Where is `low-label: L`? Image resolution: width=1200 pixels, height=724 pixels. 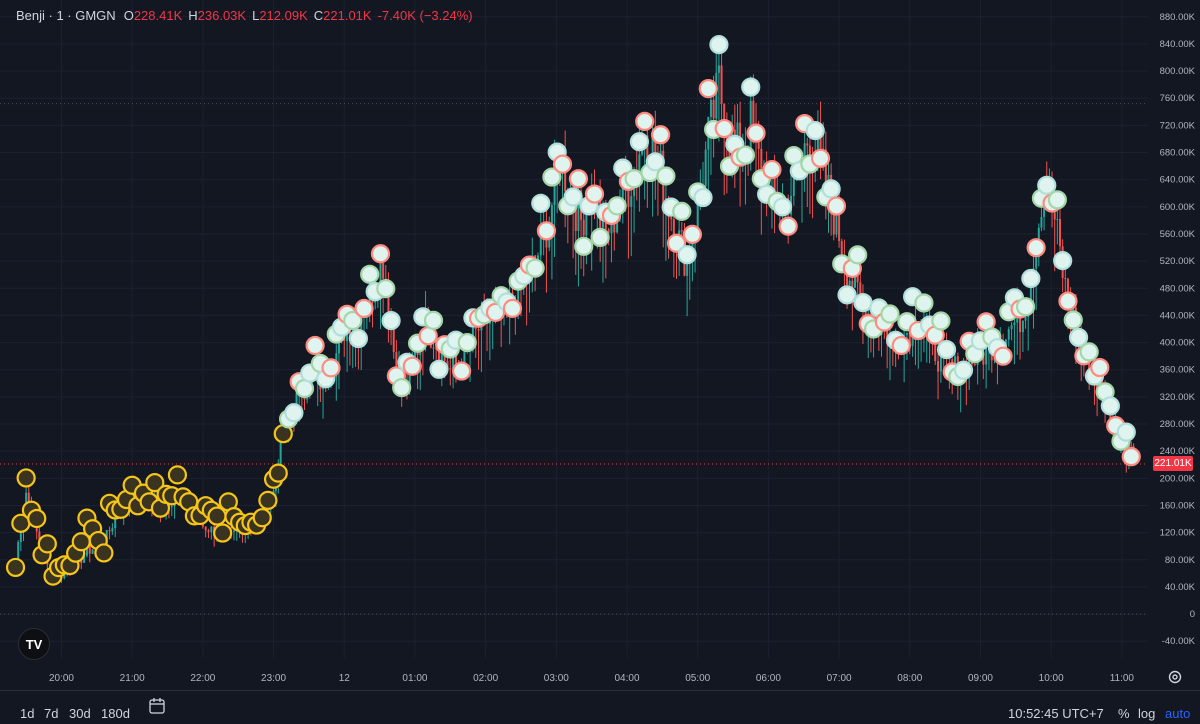
low-label: L is located at coordinates (256, 15).